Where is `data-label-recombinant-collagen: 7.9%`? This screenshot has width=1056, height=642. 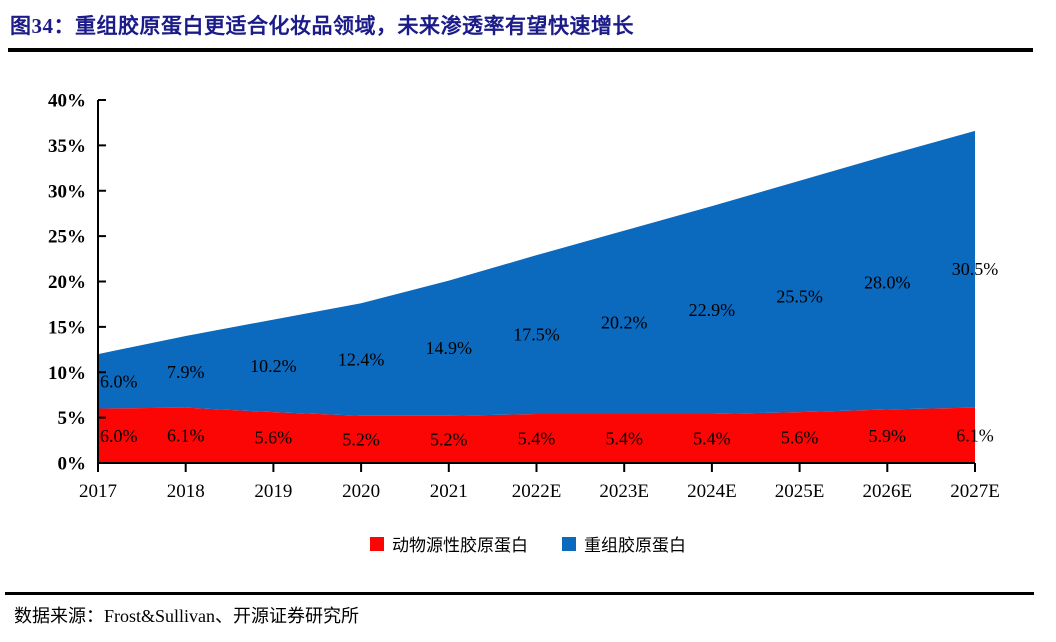
data-label-recombinant-collagen: 7.9% is located at coordinates (186, 372).